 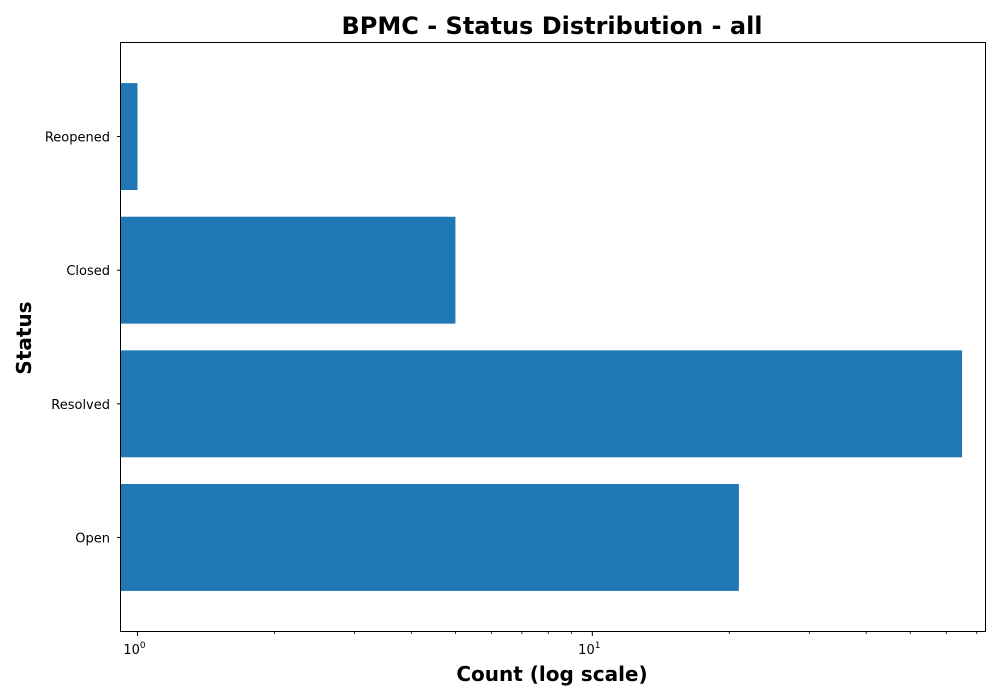 I want to click on y-axis-label: Status, so click(x=24, y=337).